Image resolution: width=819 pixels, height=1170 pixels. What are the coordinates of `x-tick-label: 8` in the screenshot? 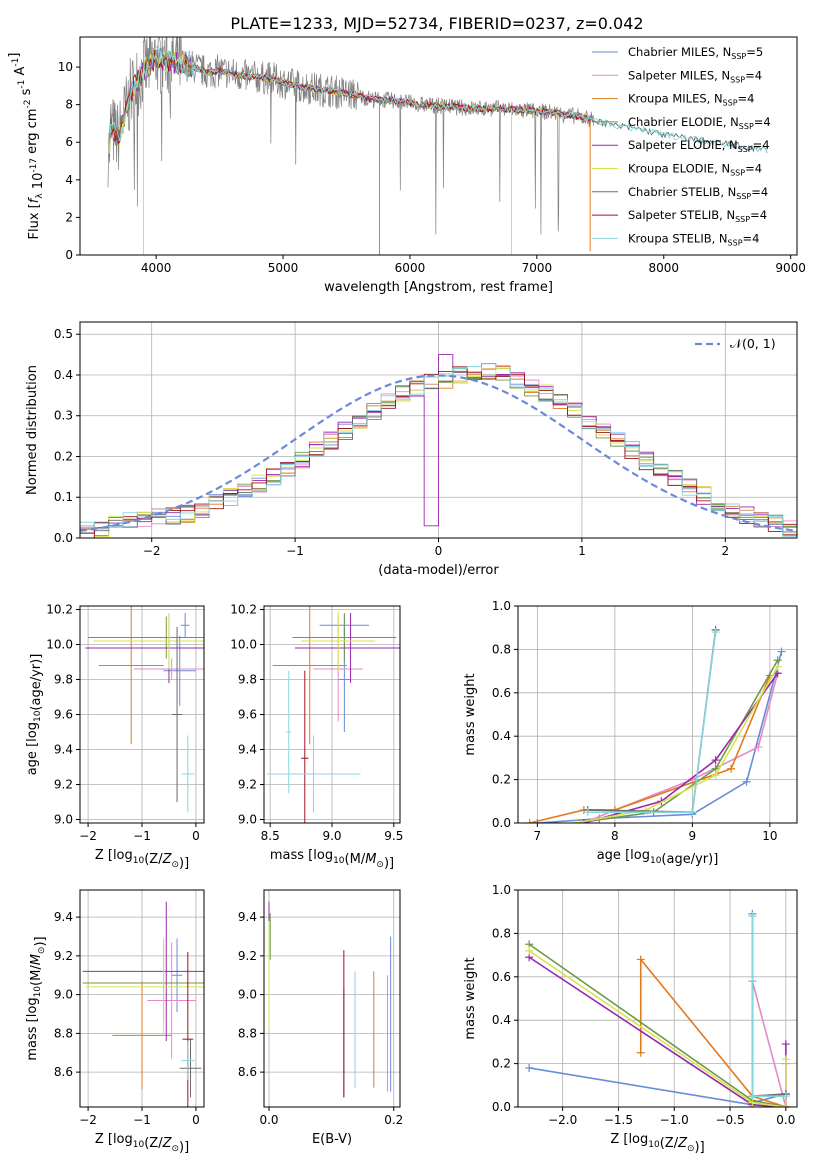 It's located at (615, 836).